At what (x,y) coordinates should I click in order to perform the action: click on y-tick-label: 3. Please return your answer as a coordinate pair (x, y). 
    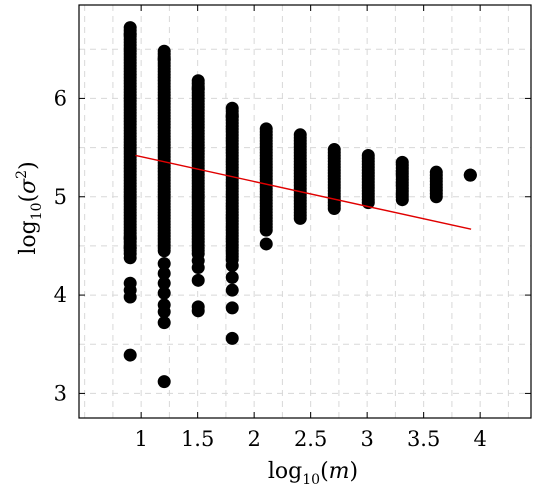
    Looking at the image, I should click on (60, 393).